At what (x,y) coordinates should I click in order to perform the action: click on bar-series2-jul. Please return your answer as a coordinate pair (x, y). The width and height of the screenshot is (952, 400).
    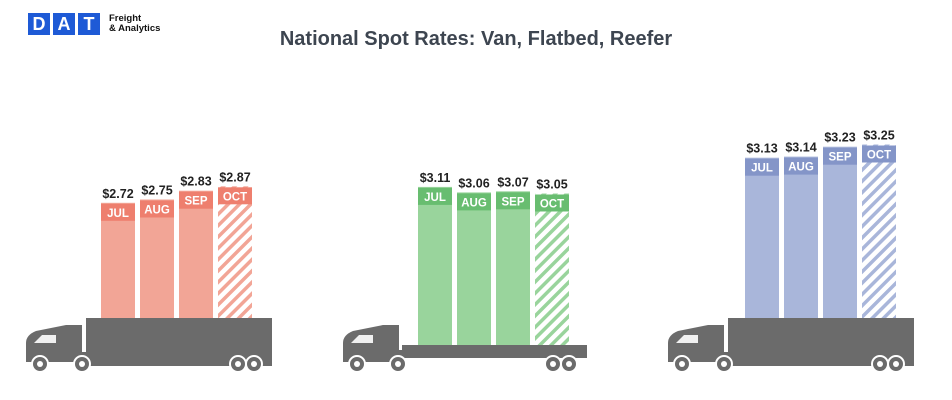
    Looking at the image, I should click on (762, 237).